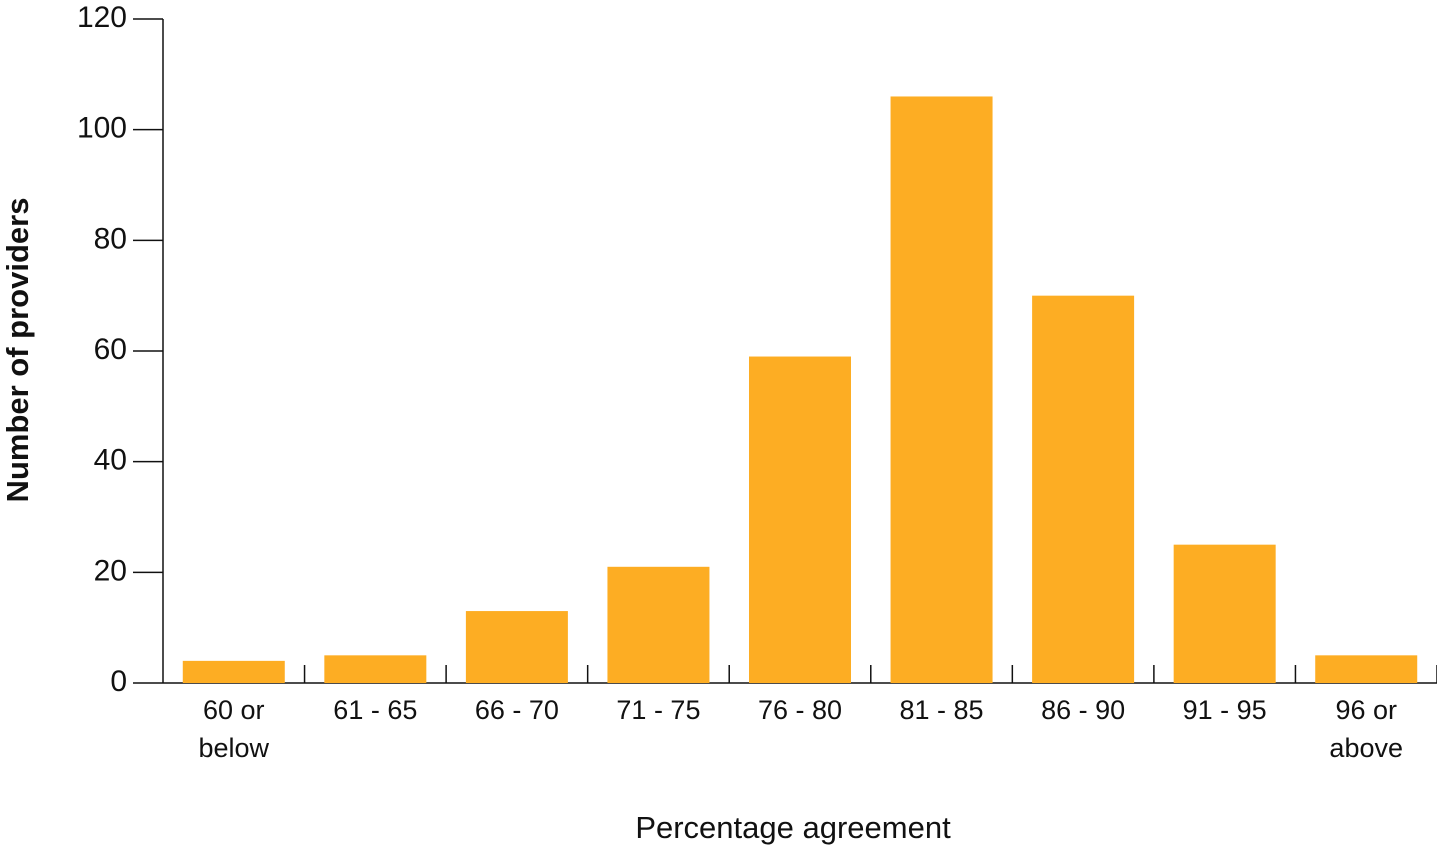  I want to click on x-tick-label: 81 - 85, so click(941, 710).